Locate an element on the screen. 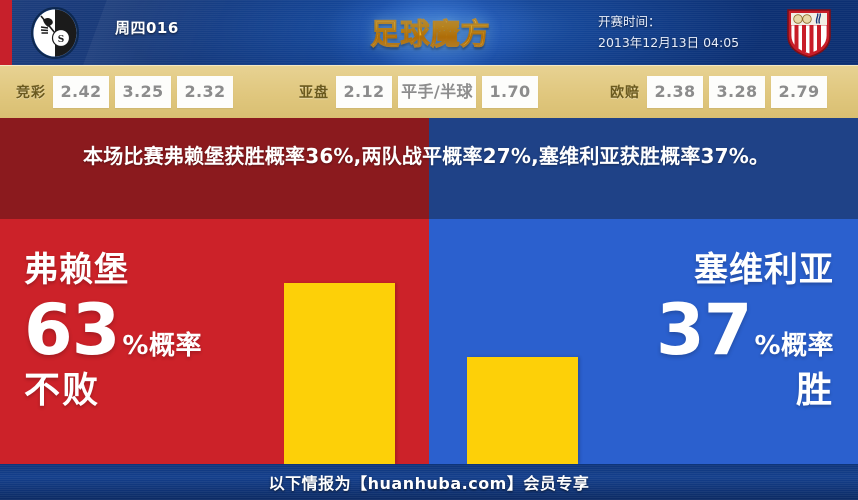 The width and height of the screenshot is (858, 500). odds-cell-yapan-away: 1.70 is located at coordinates (510, 92).